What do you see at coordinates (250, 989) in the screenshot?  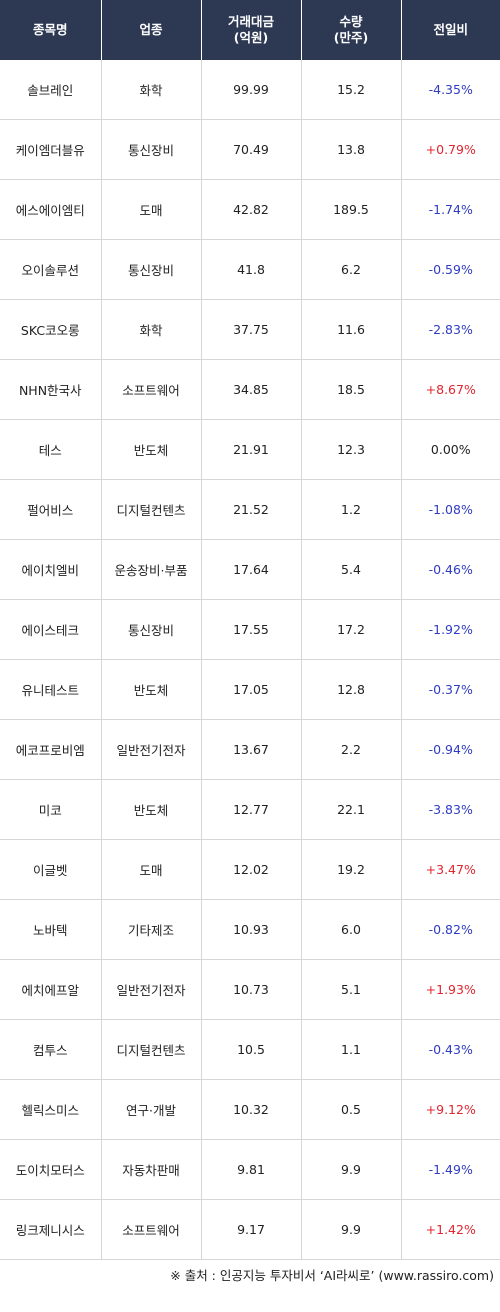 I see `table-row: 에치에프알 일반전기전자 10.73 5.1 +1.93%` at bounding box center [250, 989].